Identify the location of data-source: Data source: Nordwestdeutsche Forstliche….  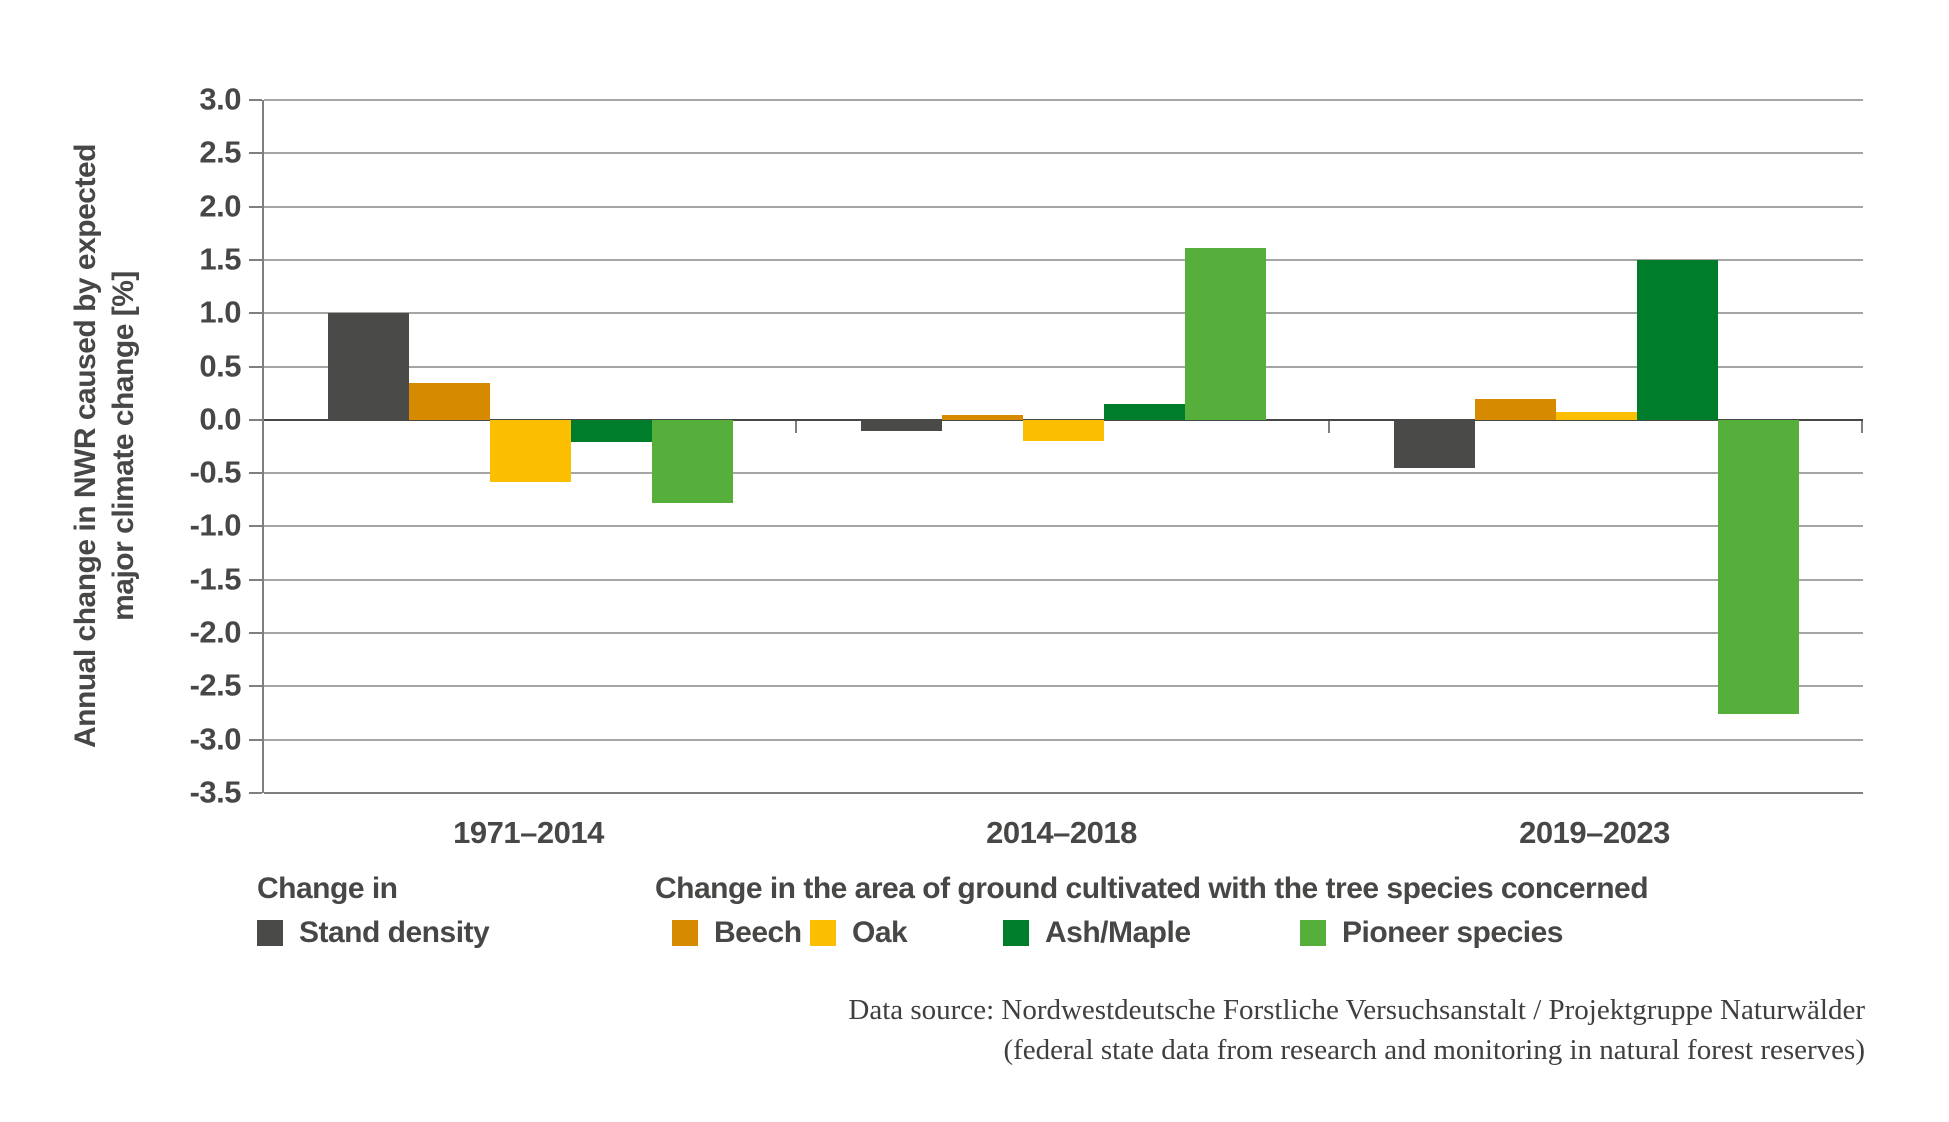
(1356, 1030).